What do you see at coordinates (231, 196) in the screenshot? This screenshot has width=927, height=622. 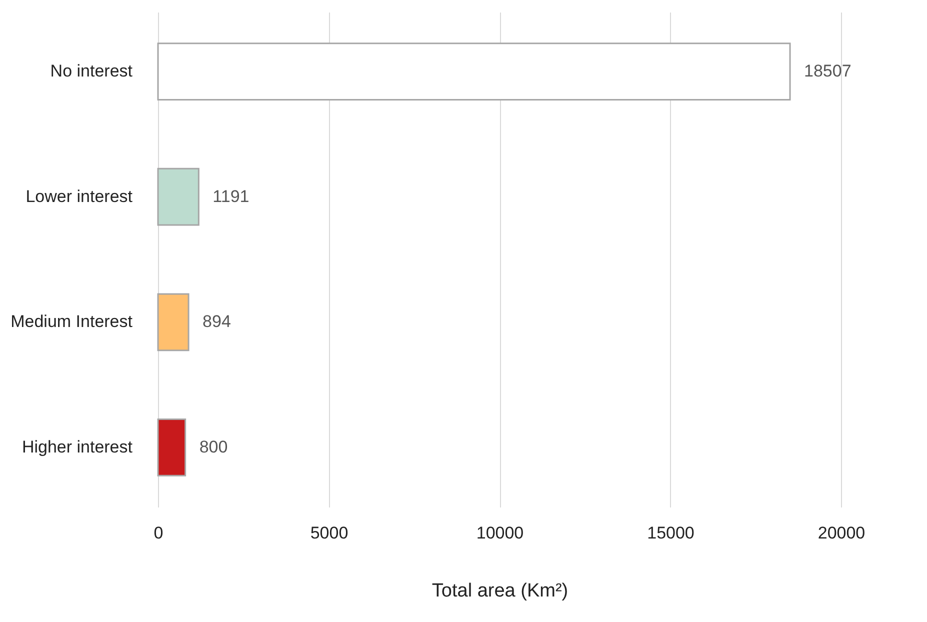 I see `data-label: 1191` at bounding box center [231, 196].